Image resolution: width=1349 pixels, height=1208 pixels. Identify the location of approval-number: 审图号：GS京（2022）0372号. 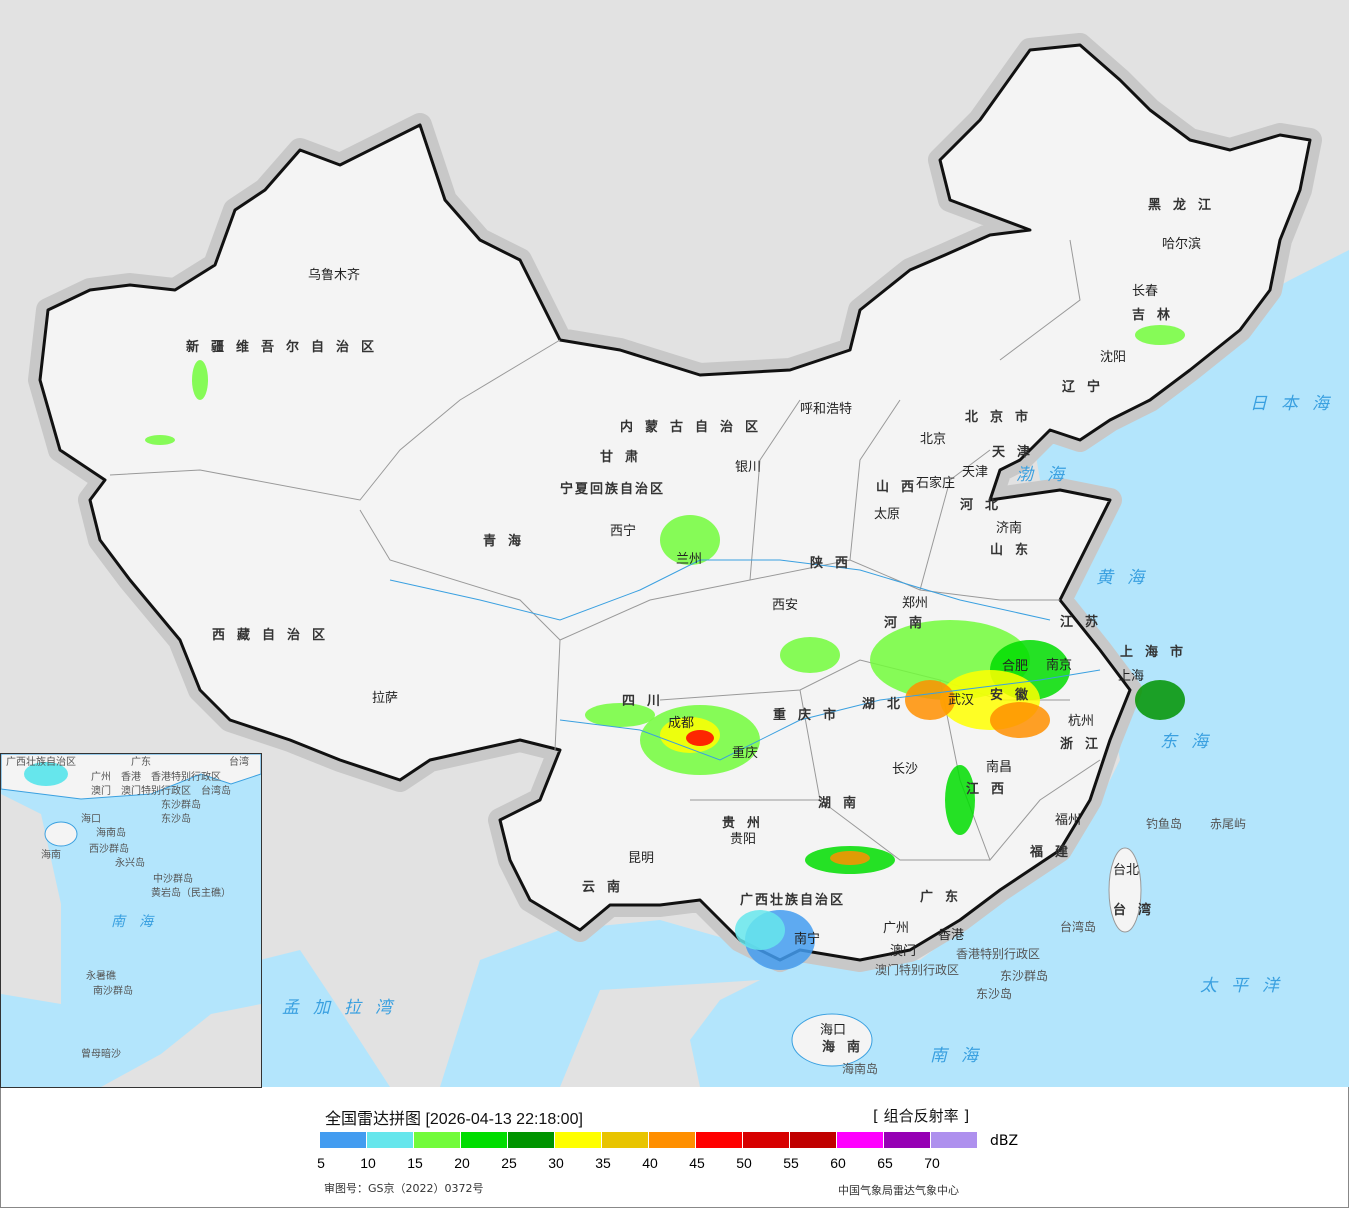
(404, 1188).